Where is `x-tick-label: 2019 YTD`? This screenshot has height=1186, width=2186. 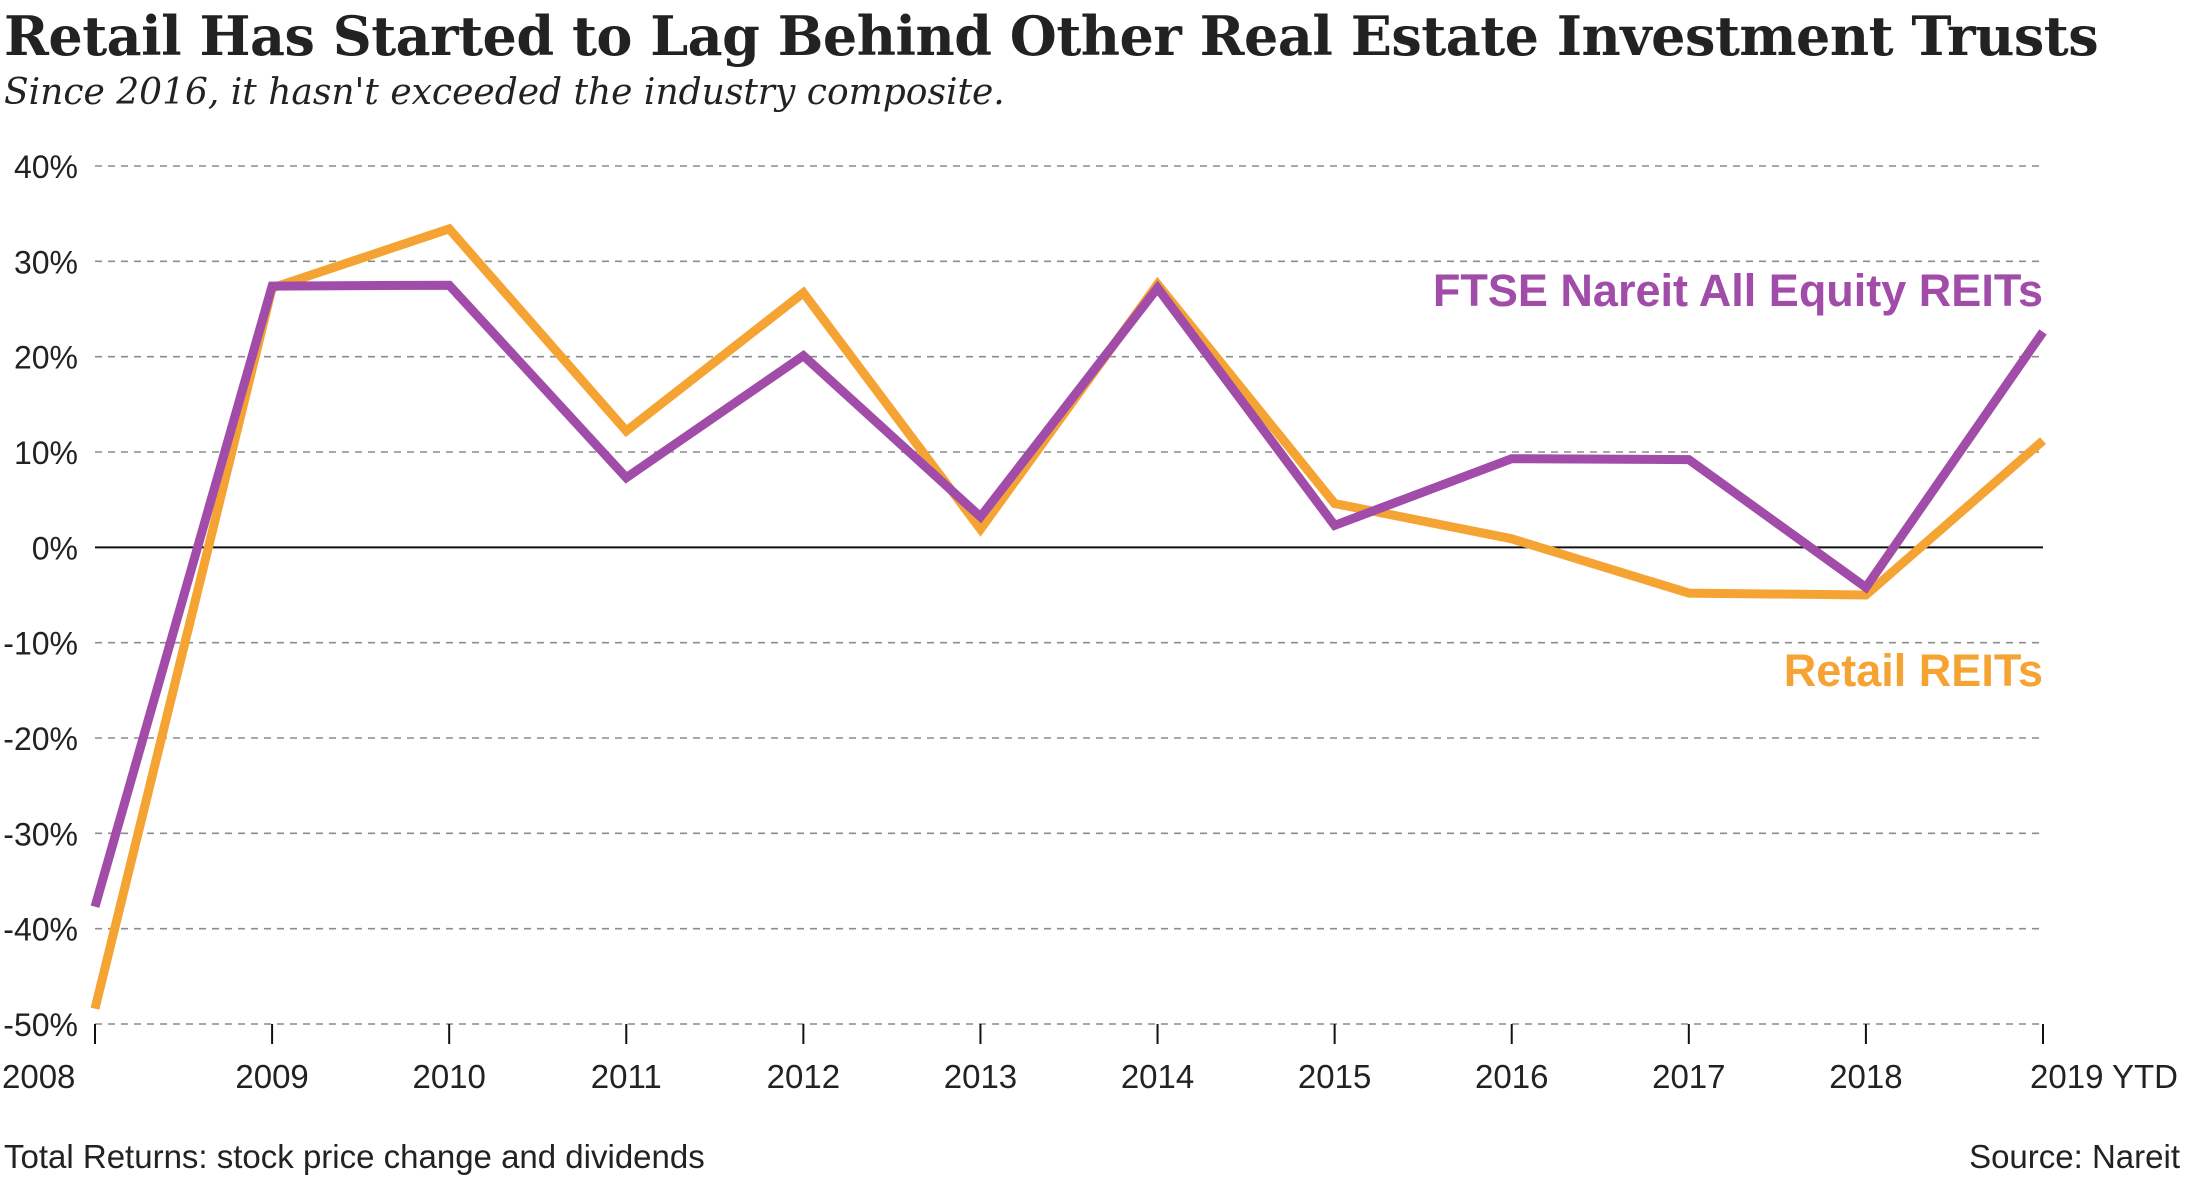
x-tick-label: 2019 YTD is located at coordinates (2104, 1076).